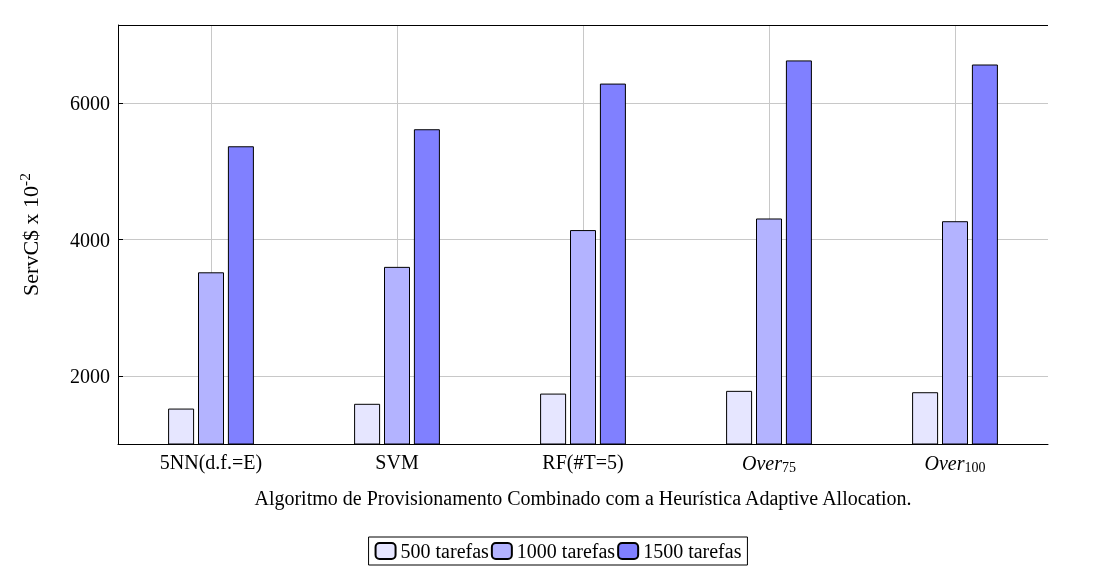 Image resolution: width=1116 pixels, height=581 pixels. Describe the element at coordinates (692, 551) in the screenshot. I see `legend-label: 1500 tarefas` at that location.